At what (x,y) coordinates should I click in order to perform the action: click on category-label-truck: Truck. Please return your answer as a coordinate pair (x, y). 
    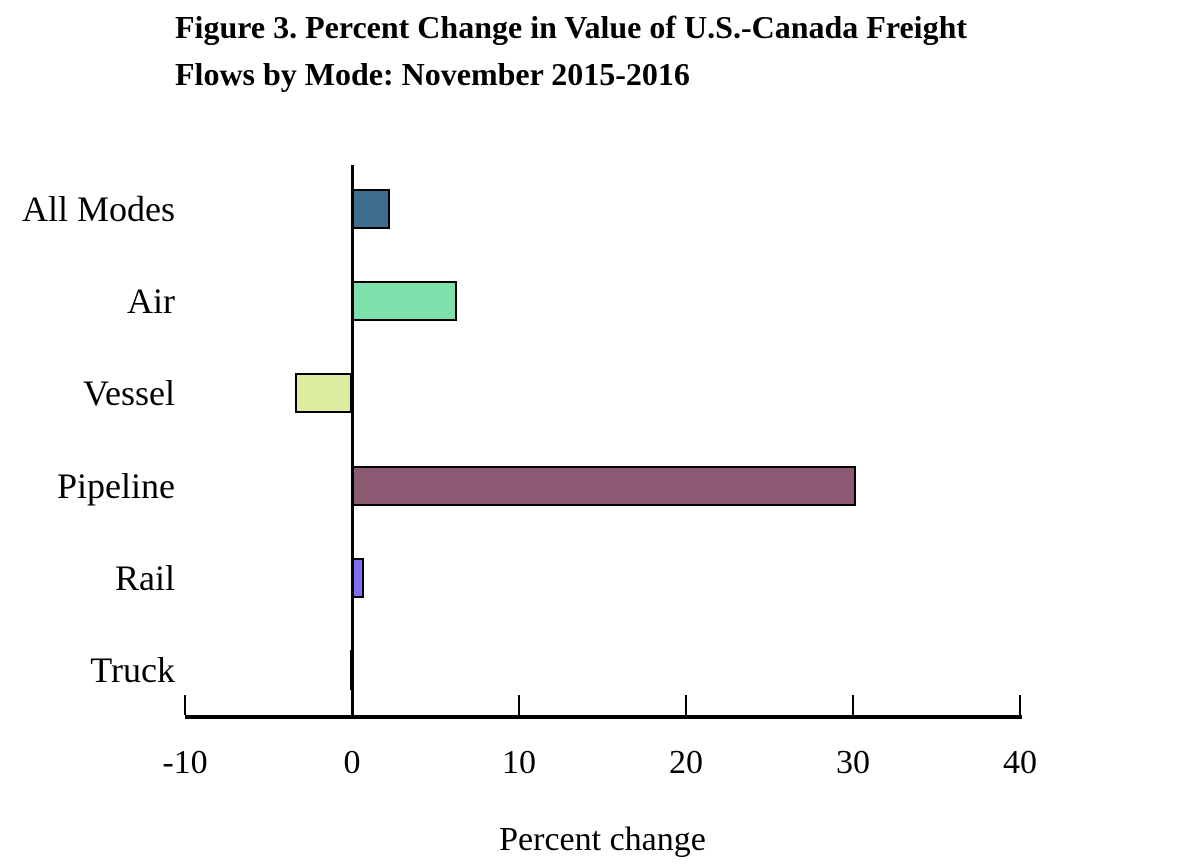
    Looking at the image, I should click on (132, 669).